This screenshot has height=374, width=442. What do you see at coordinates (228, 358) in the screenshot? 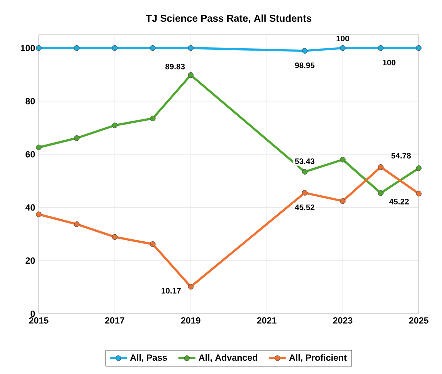
I see `legend-label: All, Advanced` at bounding box center [228, 358].